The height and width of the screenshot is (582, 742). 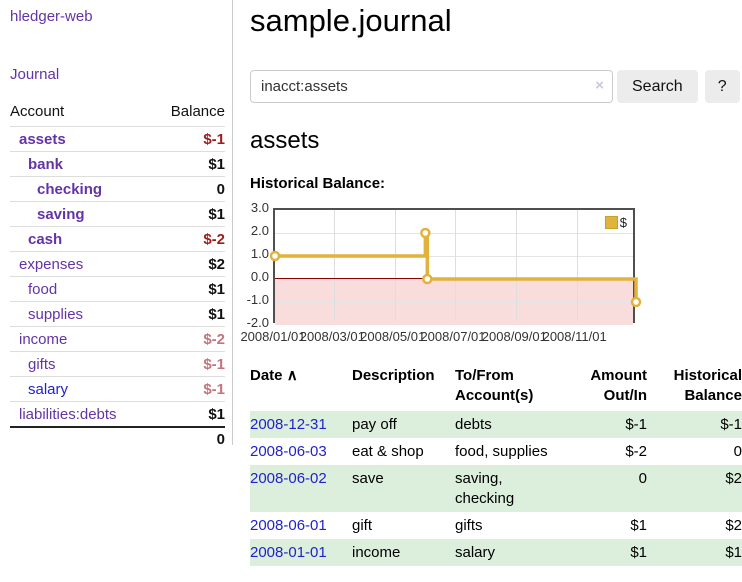 What do you see at coordinates (288, 451) in the screenshot?
I see `transaction-date-link: 2008-06-03` at bounding box center [288, 451].